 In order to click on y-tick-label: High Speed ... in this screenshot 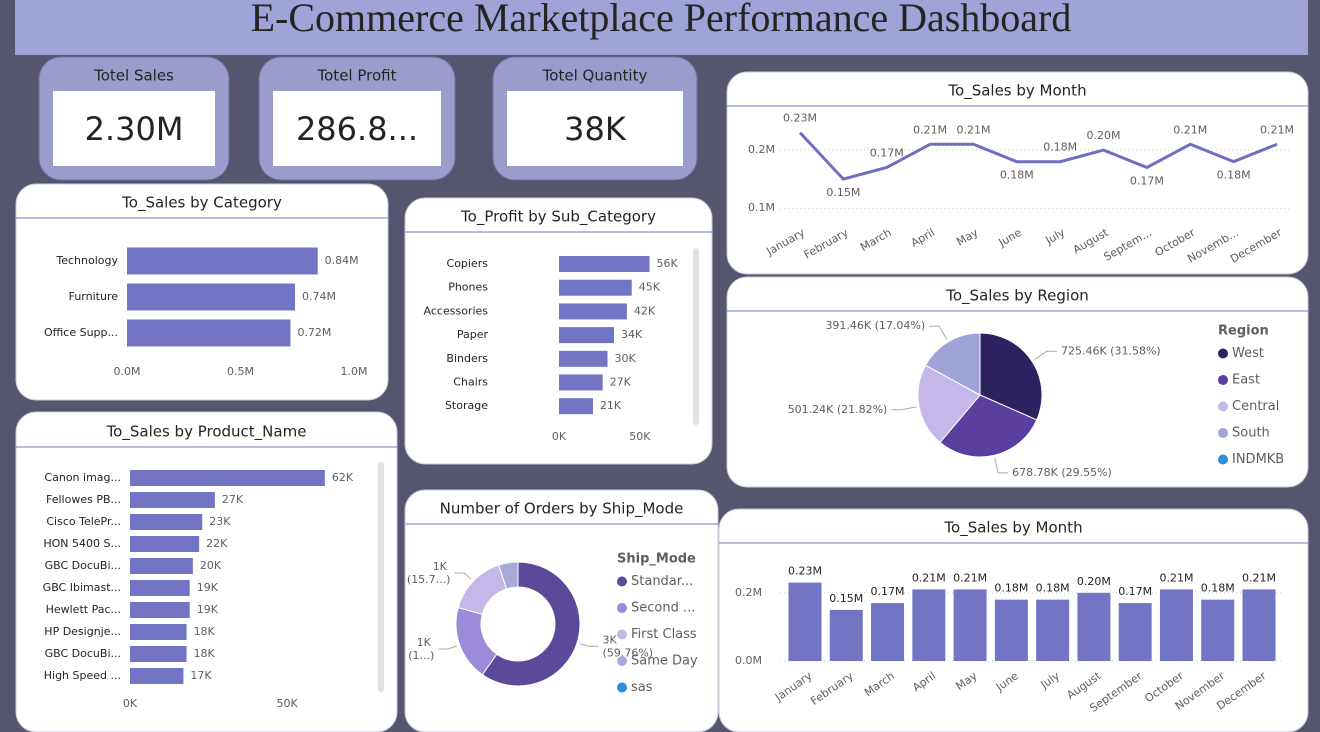, I will do `click(82, 675)`.